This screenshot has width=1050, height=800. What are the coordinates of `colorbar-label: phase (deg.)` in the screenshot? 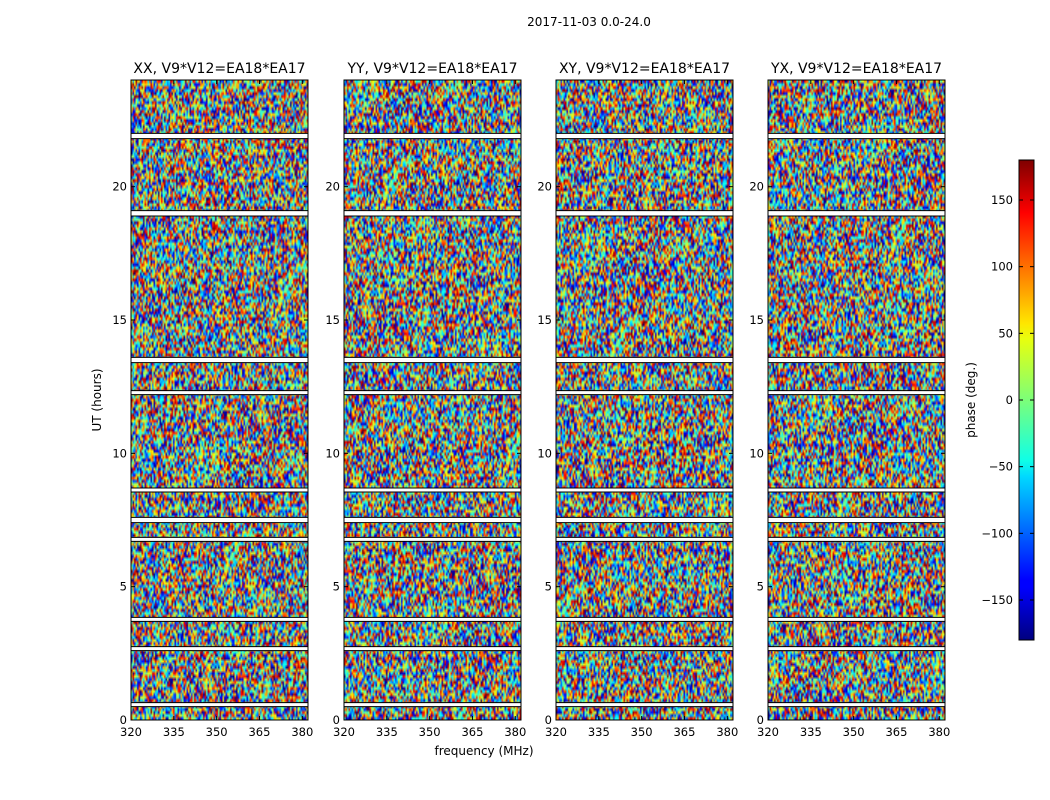 It's located at (971, 400).